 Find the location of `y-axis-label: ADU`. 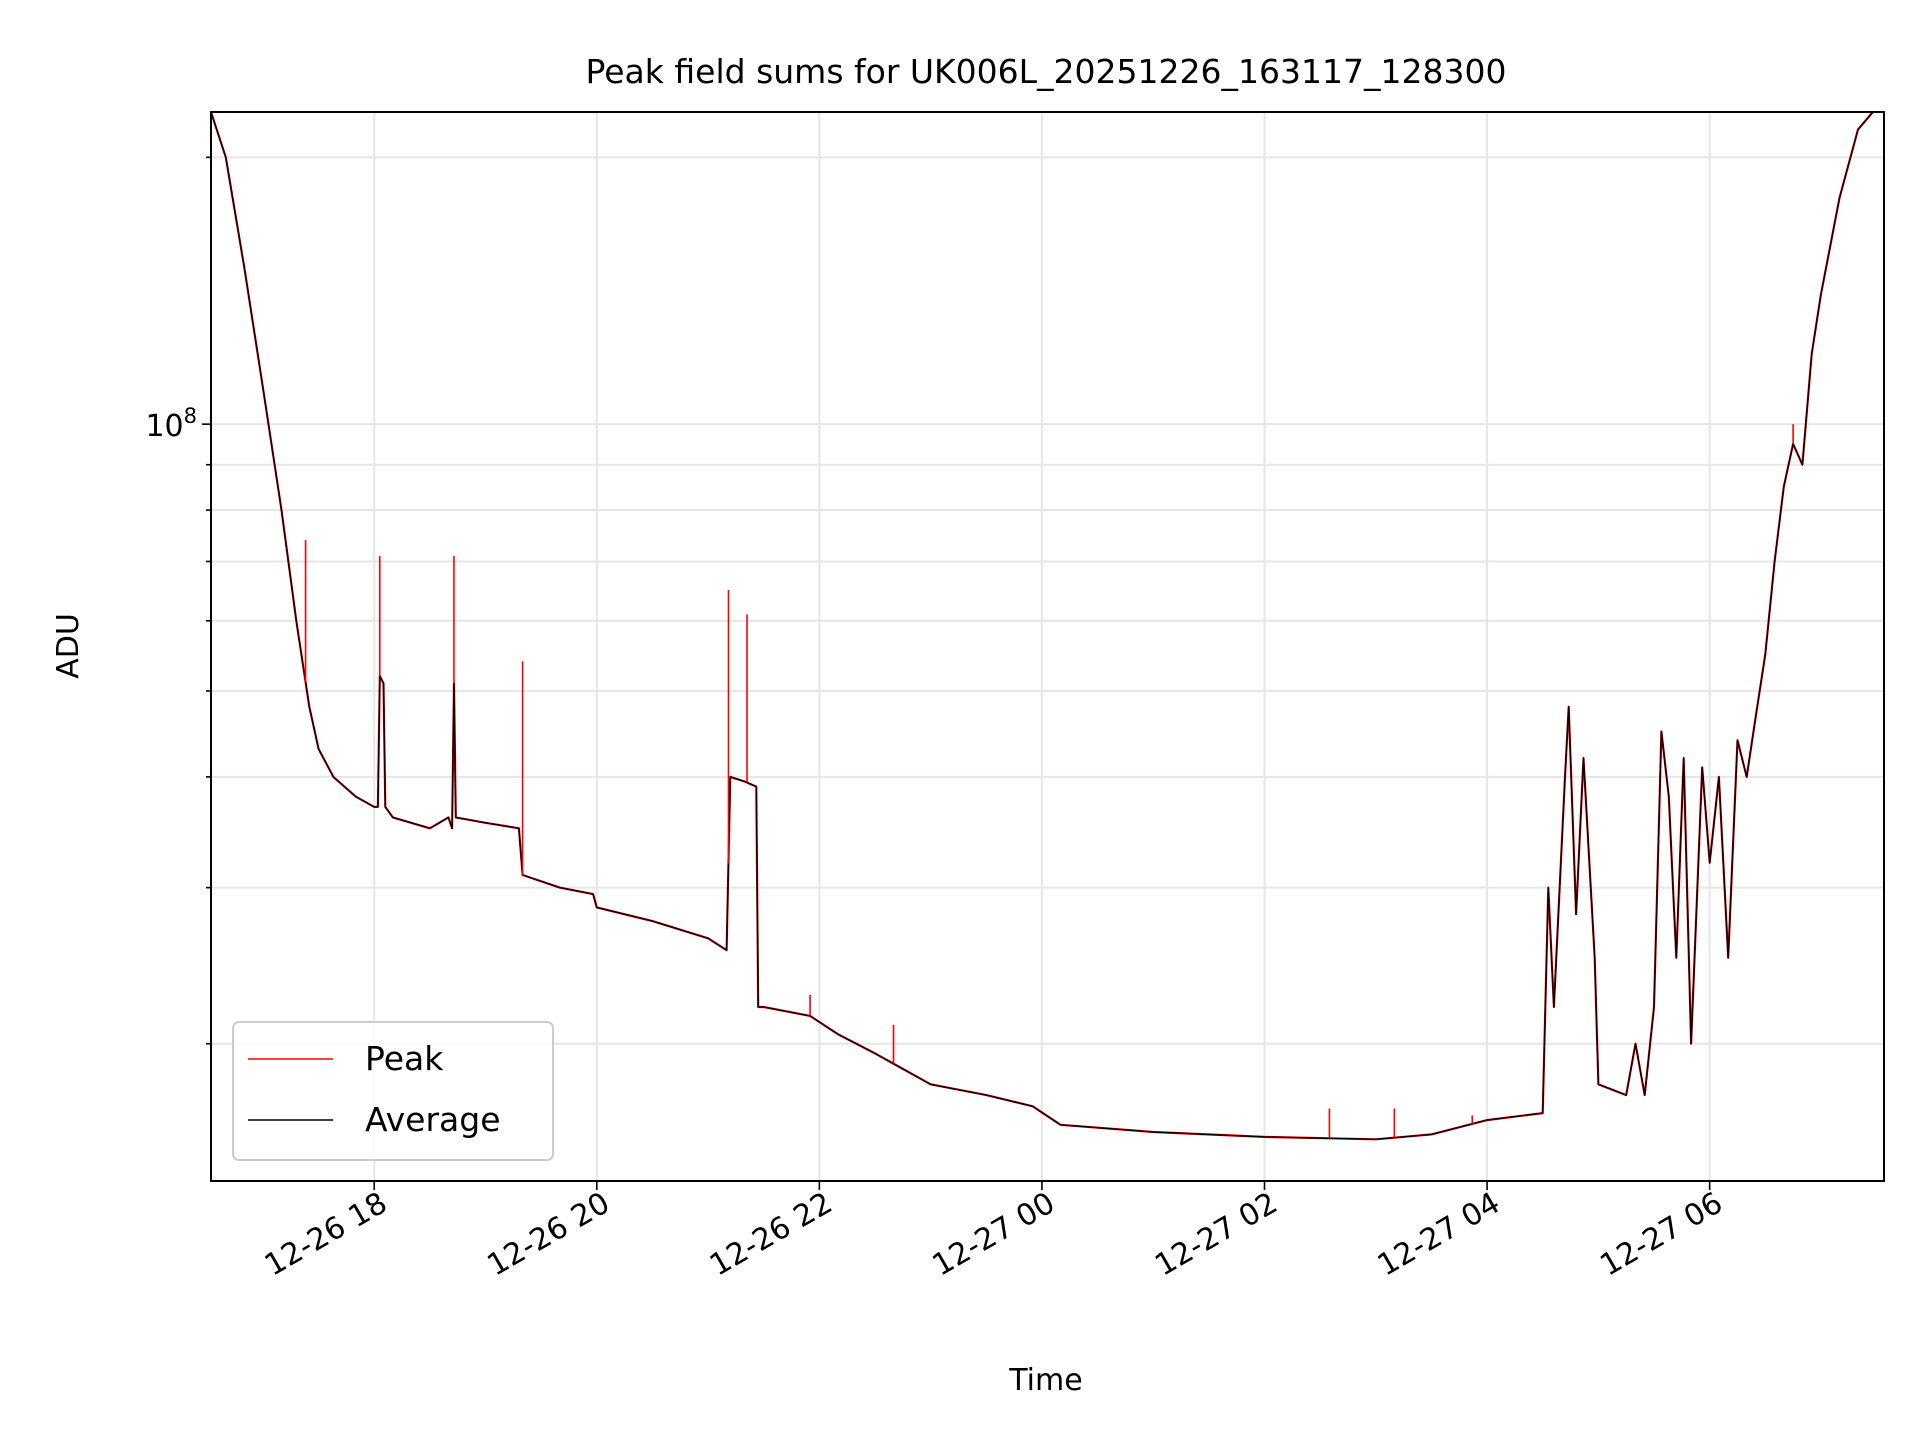

y-axis-label: ADU is located at coordinates (68, 646).